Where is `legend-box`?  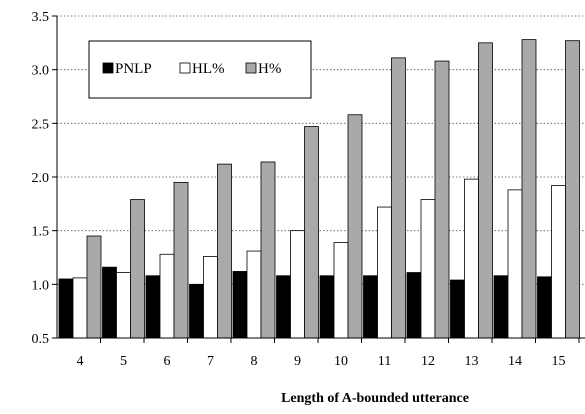 legend-box is located at coordinates (200, 69).